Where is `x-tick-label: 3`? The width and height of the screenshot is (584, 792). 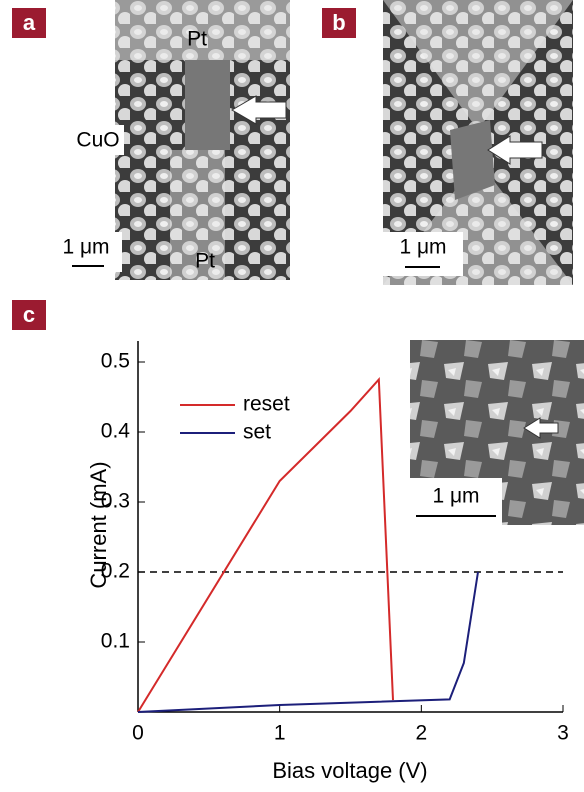
x-tick-label: 3 is located at coordinates (563, 733).